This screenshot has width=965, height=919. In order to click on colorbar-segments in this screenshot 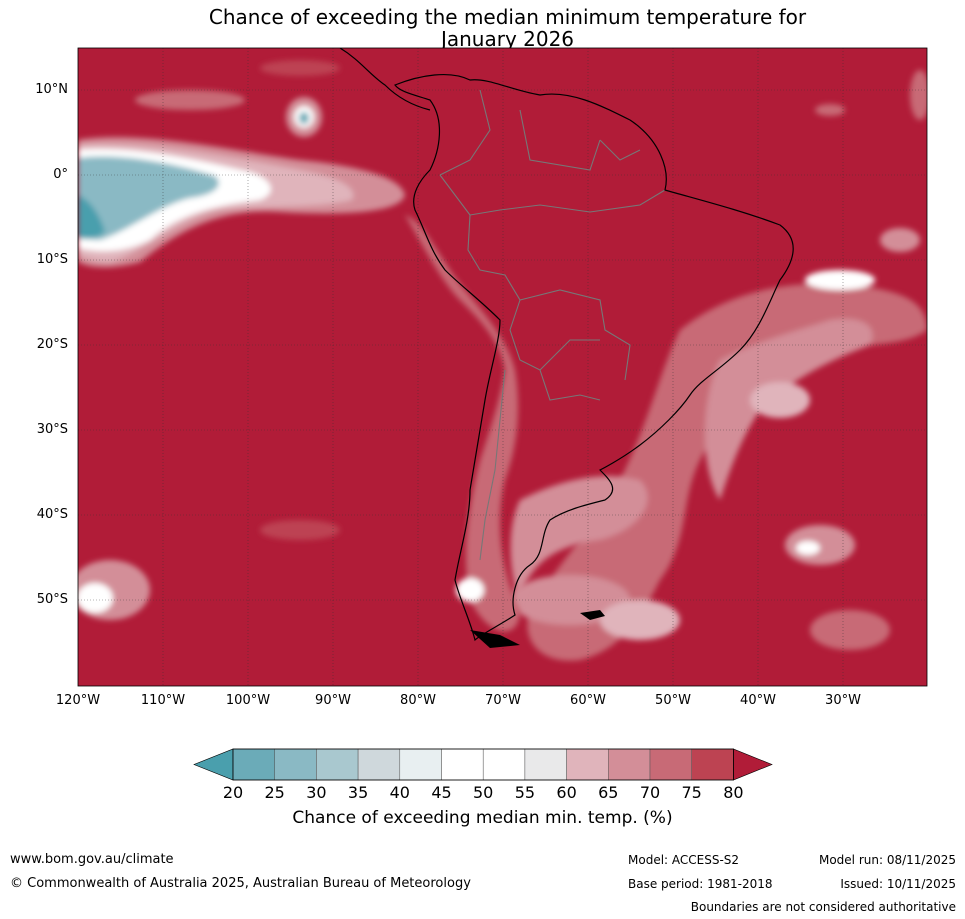, I will do `click(483, 764)`.